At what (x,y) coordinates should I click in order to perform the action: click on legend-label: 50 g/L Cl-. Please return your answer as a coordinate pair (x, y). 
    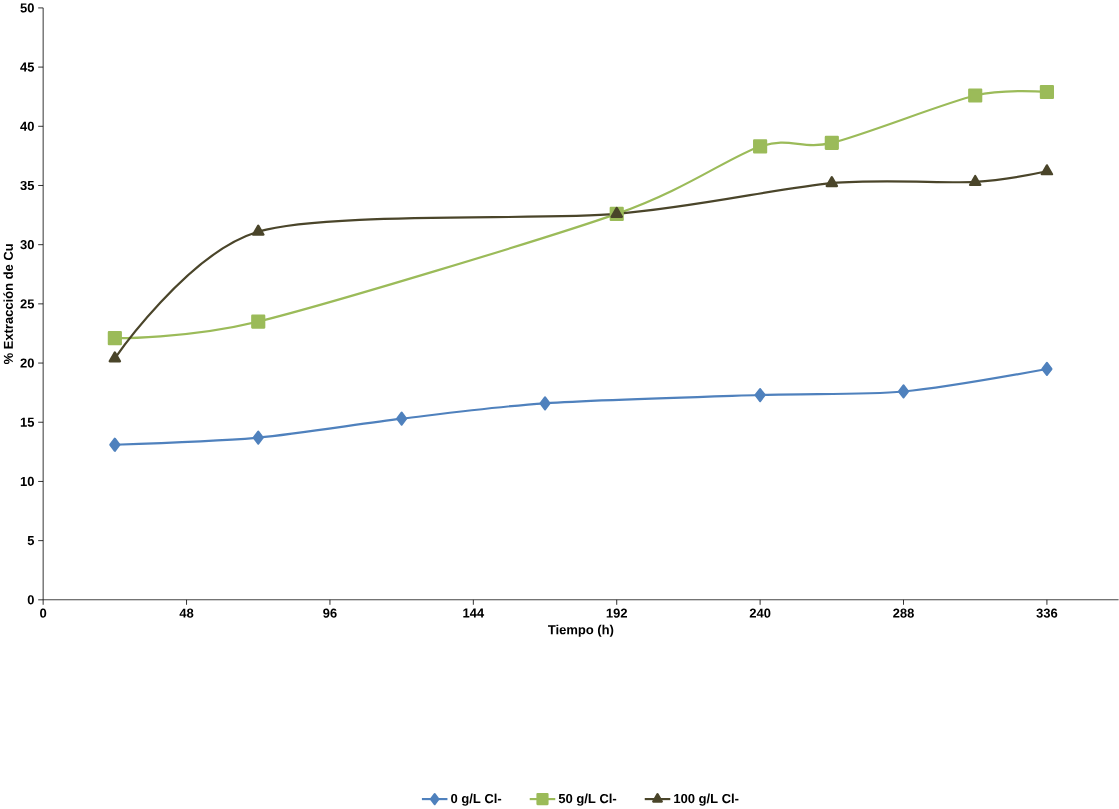
    Looking at the image, I should click on (587, 800).